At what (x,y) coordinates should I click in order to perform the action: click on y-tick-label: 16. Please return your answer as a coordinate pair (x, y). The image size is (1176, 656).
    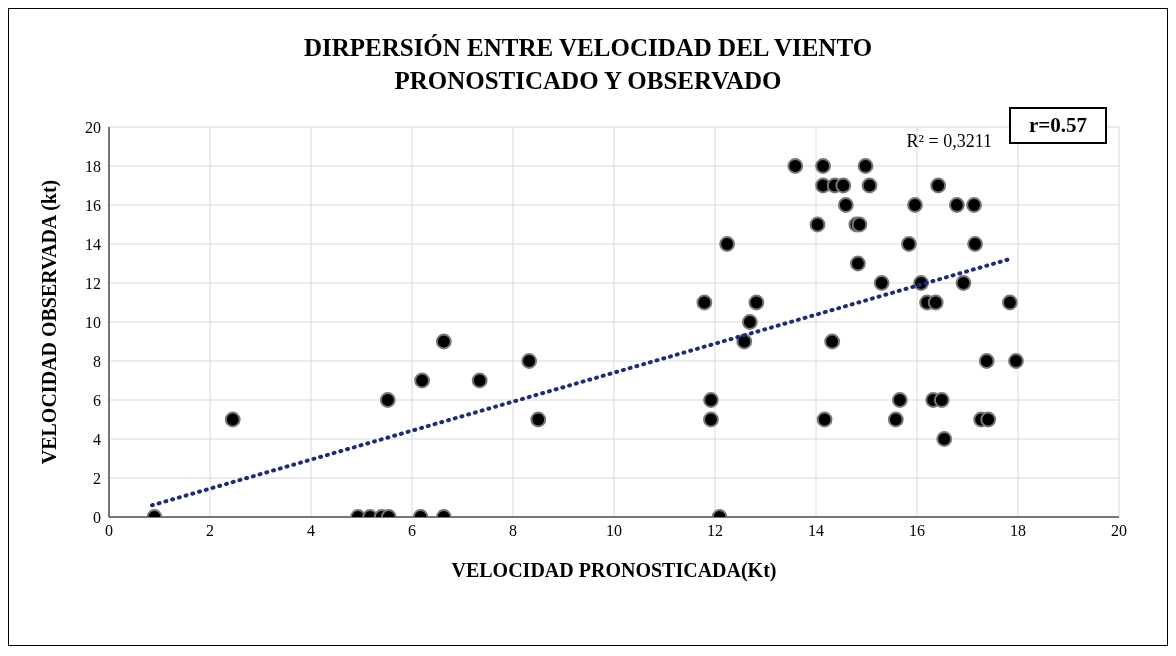
    Looking at the image, I should click on (93, 205).